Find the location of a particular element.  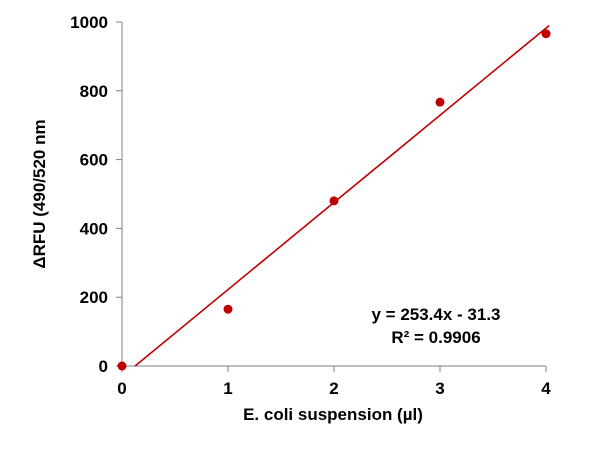

y-tick-labels: 0 200 400 600 800 1000 is located at coordinates (89, 194).